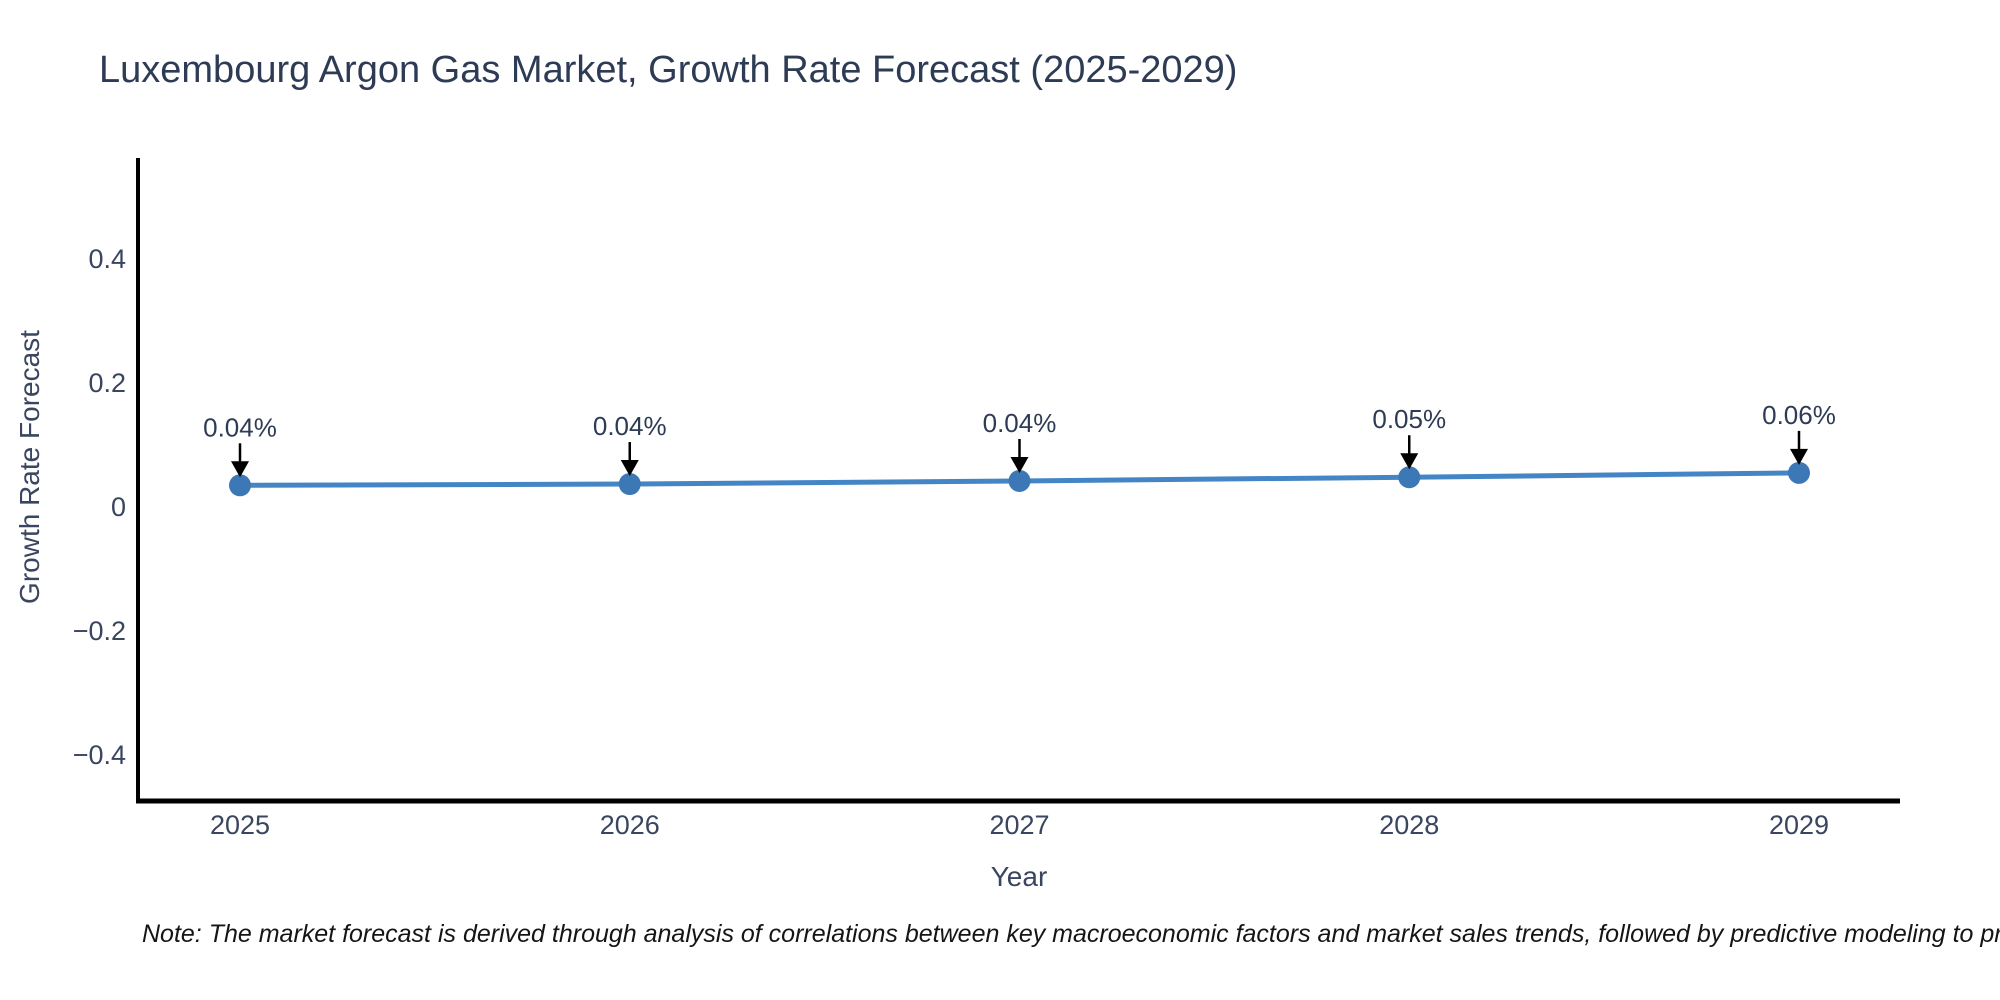 This screenshot has height=1000, width=2000. What do you see at coordinates (630, 825) in the screenshot?
I see `x-tick-label: 2026` at bounding box center [630, 825].